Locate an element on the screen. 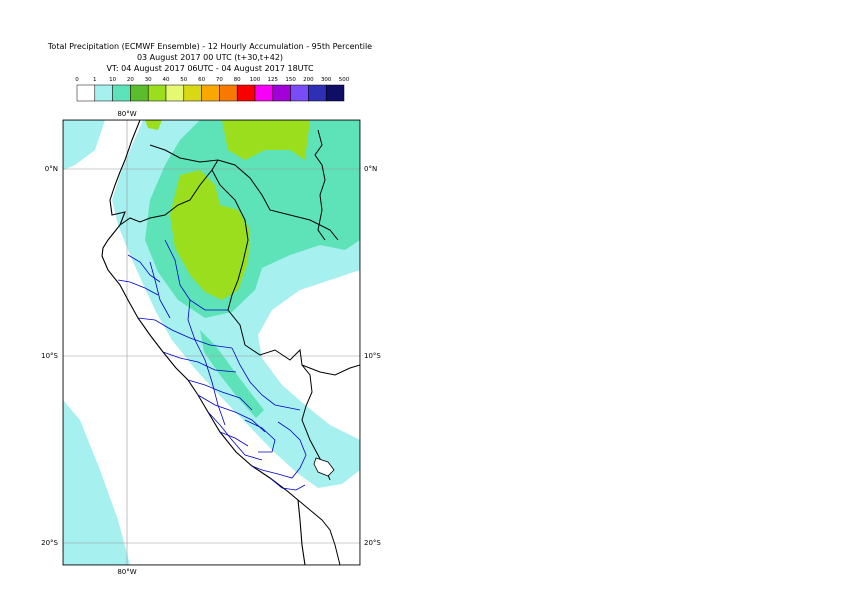 The width and height of the screenshot is (842, 596). precipitation-color-scale: 0 1 10 20 30 40 50 60 70 80 100 125 150 200 300 500 is located at coordinates (212, 89).